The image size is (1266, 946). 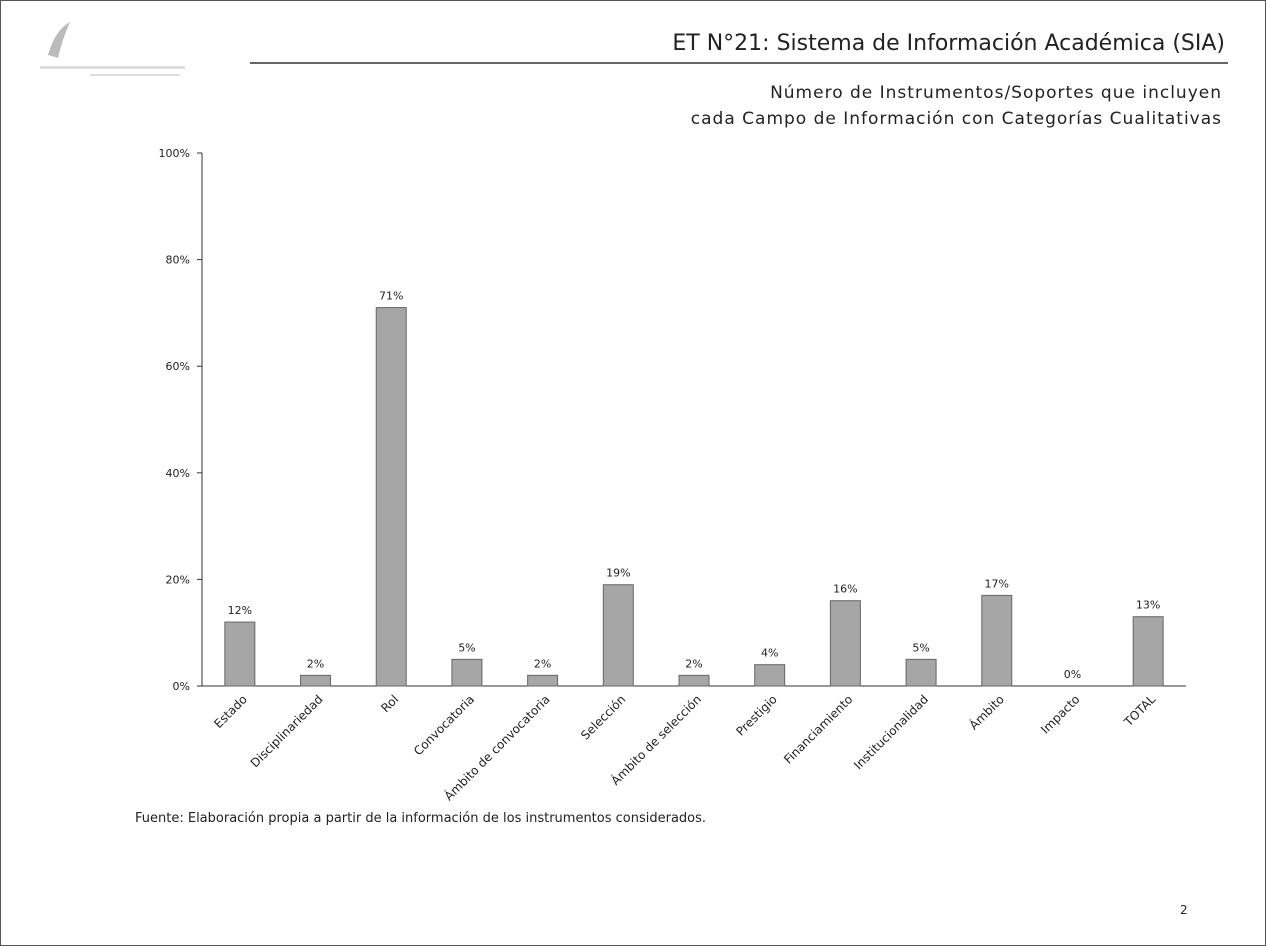 I want to click on value-label: 17%, so click(x=997, y=583).